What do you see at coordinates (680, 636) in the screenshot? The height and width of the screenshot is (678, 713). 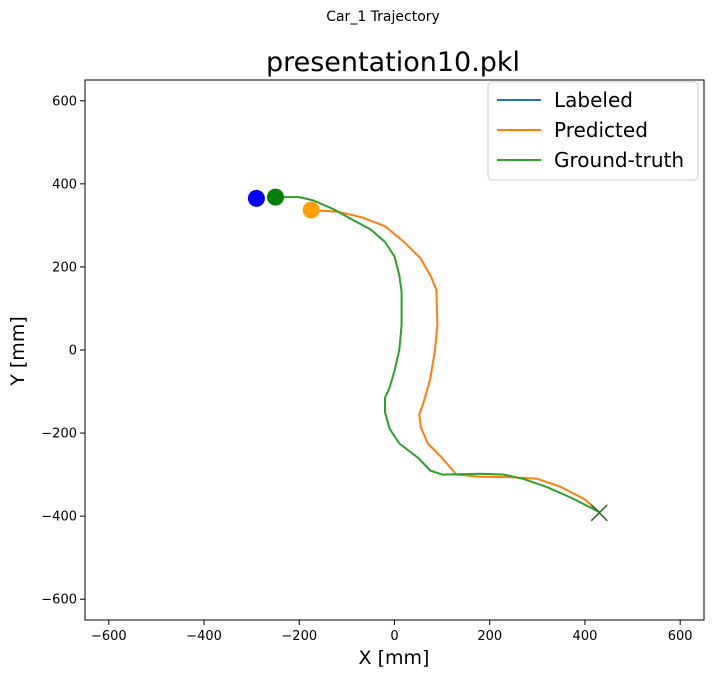 I see `x-tick-label: 600` at bounding box center [680, 636].